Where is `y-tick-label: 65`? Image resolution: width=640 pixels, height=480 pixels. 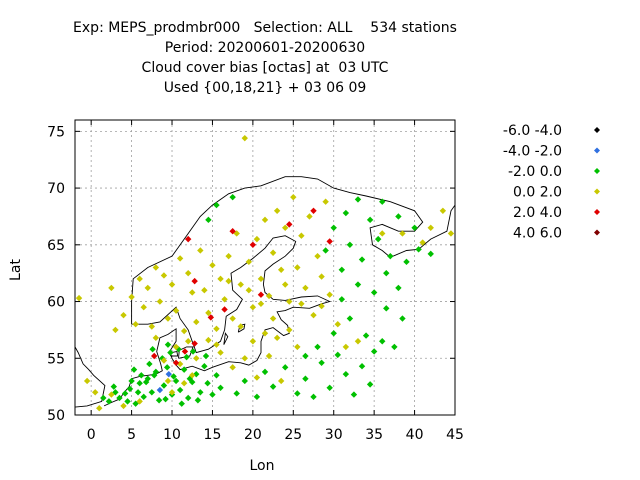
y-tick-label: 65 is located at coordinates (56, 246).